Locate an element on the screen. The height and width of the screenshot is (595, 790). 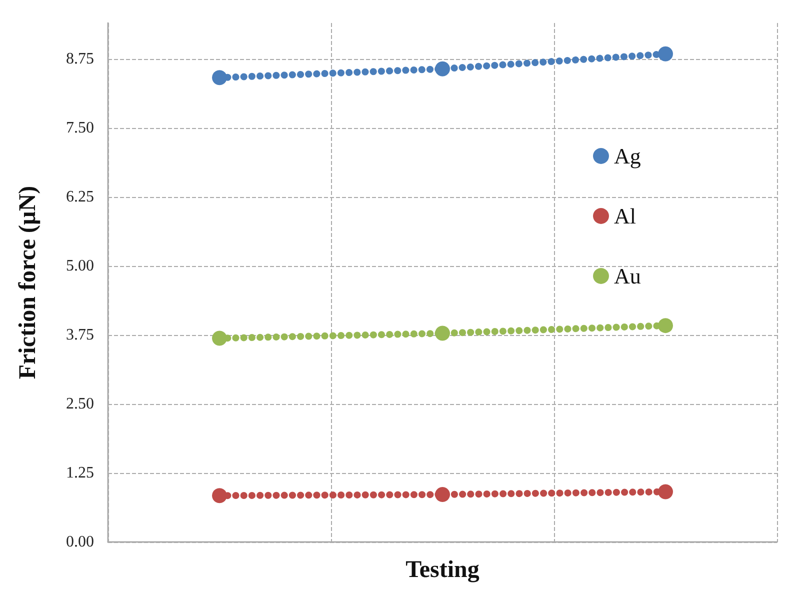
y-axis-title: Friction force (µN) is located at coordinates (28, 283).